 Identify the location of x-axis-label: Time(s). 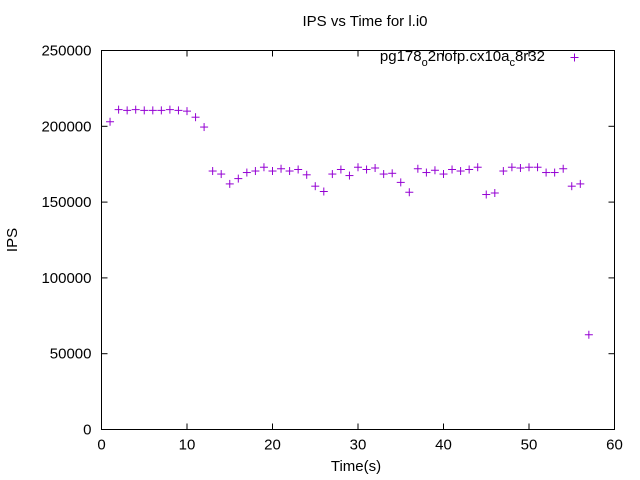
(356, 466).